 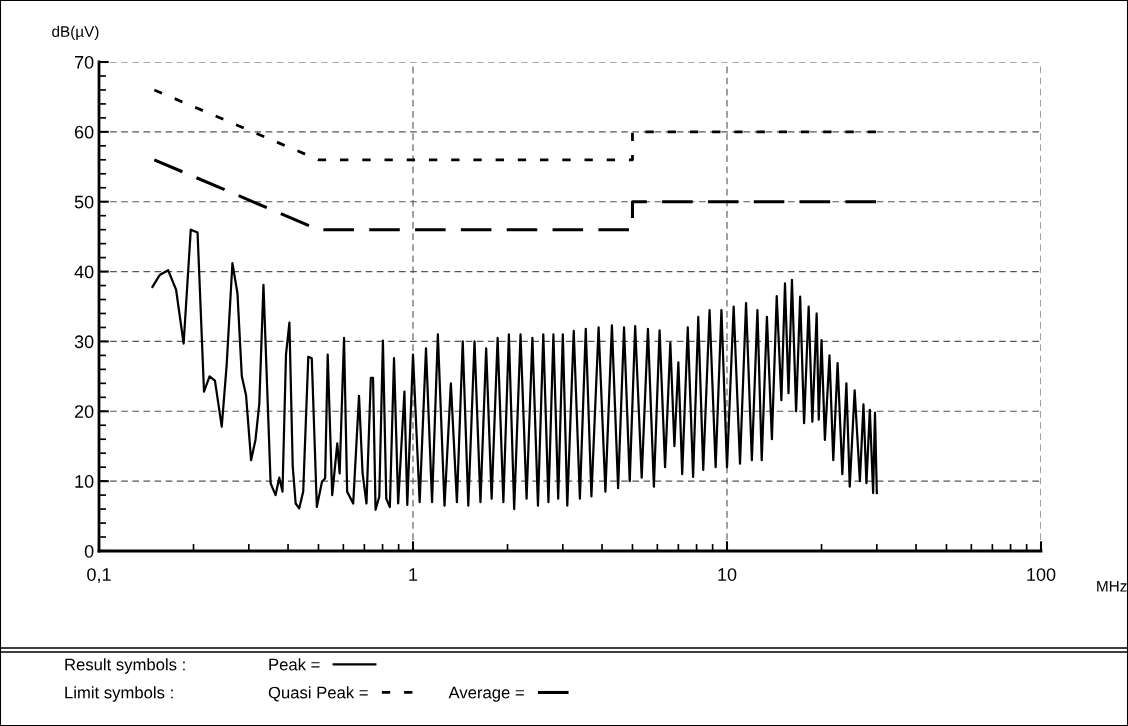 I want to click on y-tick-label: 50, so click(x=84, y=202).